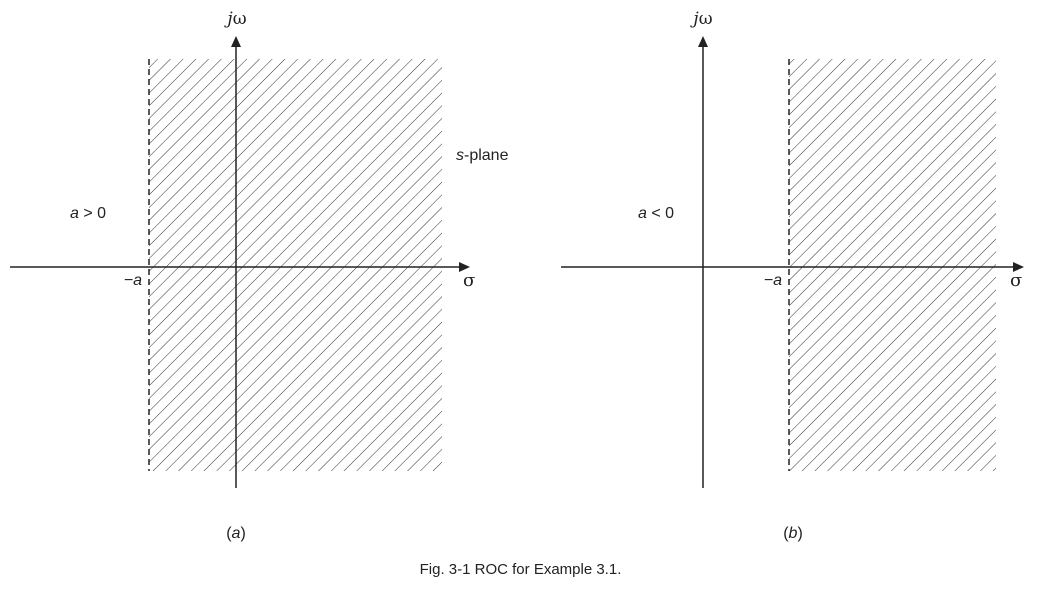 The height and width of the screenshot is (595, 1041). What do you see at coordinates (234, 19) in the screenshot?
I see `jomega-label-a: jω` at bounding box center [234, 19].